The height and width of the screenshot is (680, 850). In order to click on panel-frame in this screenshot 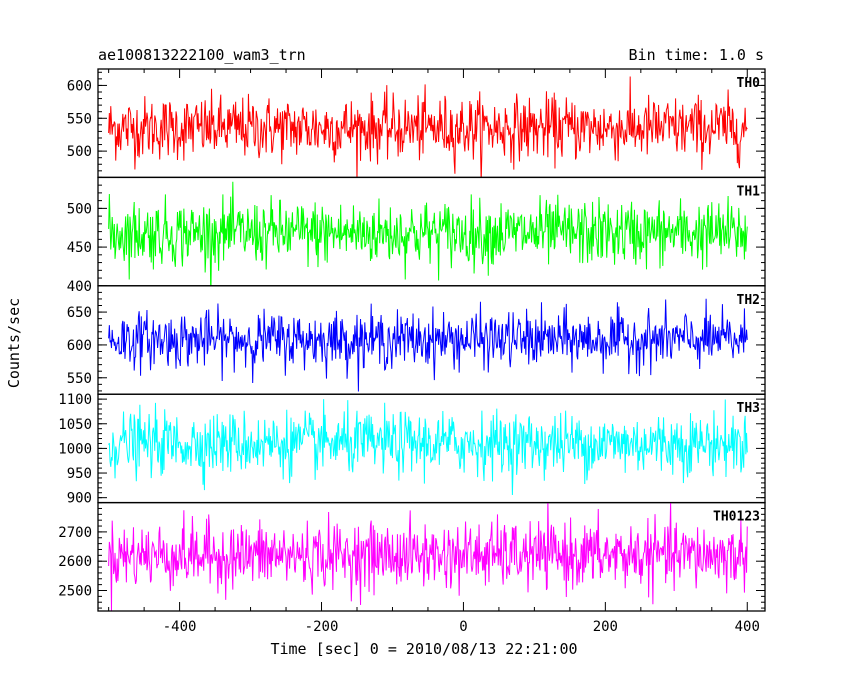, I will do `click(431, 556)`.